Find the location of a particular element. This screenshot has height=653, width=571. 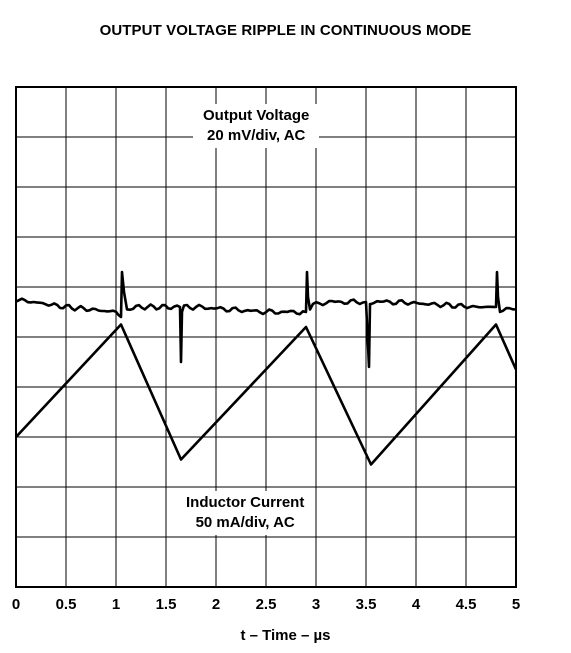

inductor-current-annotation: Inductor Current 50 mA/div, AC is located at coordinates (245, 513).